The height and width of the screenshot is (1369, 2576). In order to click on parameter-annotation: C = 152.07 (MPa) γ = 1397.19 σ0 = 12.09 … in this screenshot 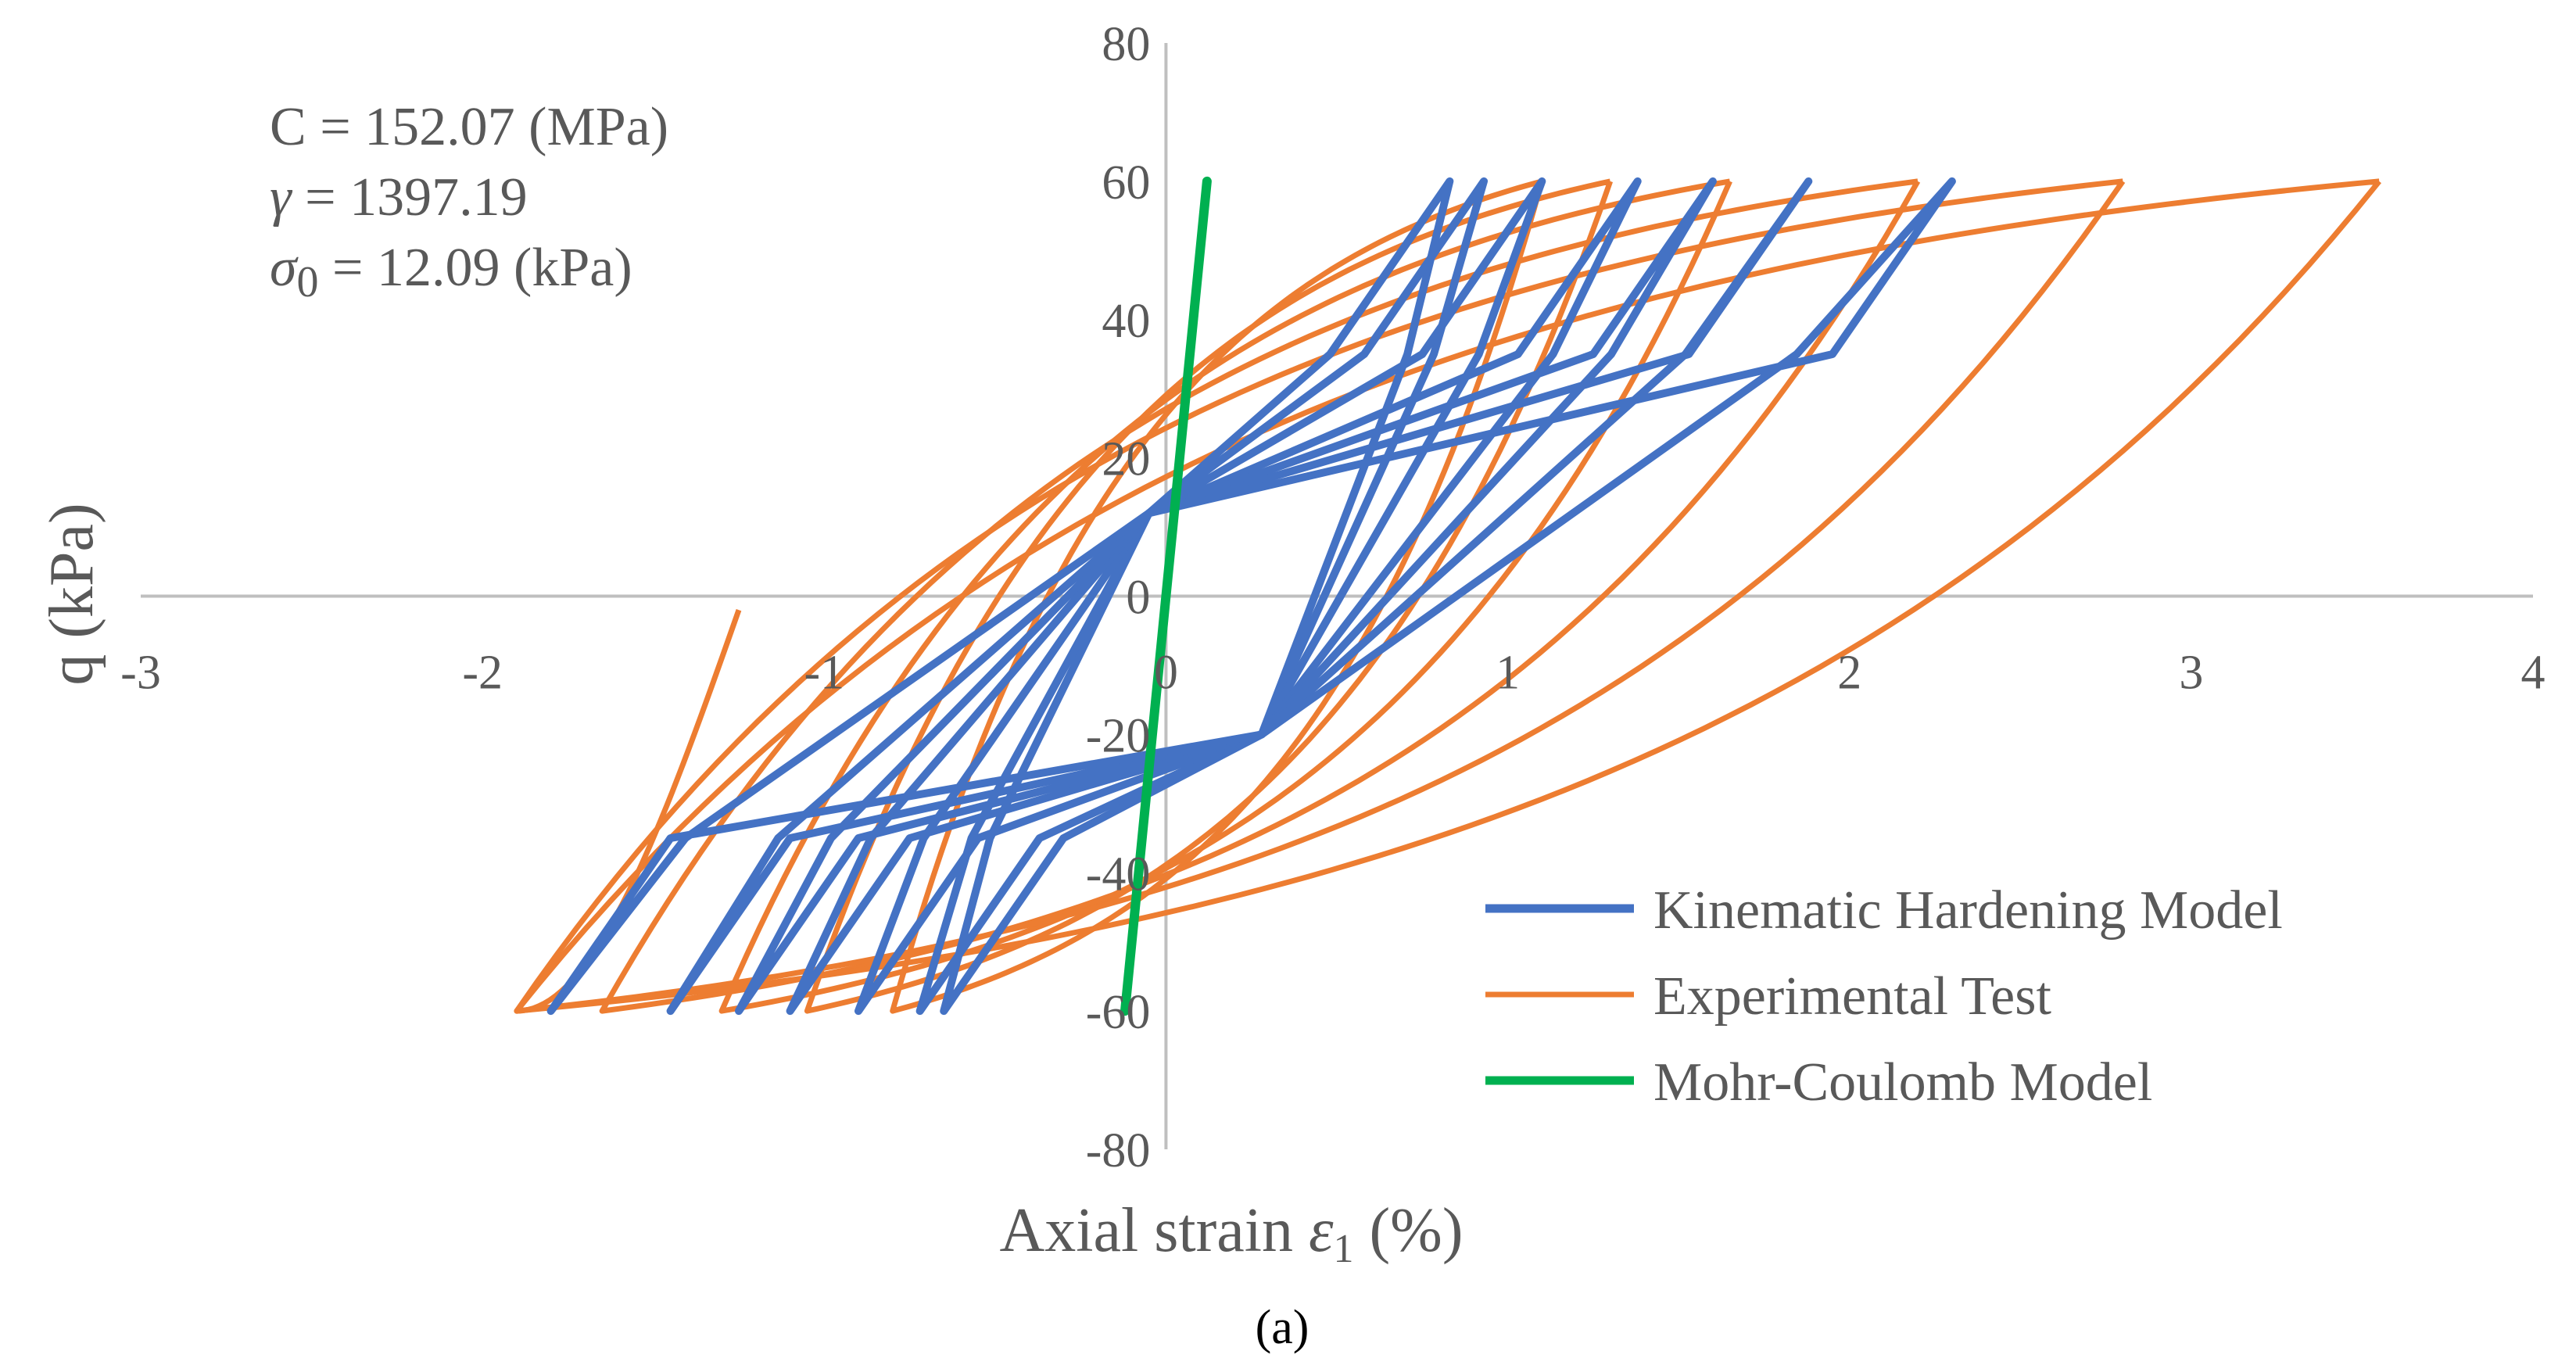, I will do `click(469, 201)`.